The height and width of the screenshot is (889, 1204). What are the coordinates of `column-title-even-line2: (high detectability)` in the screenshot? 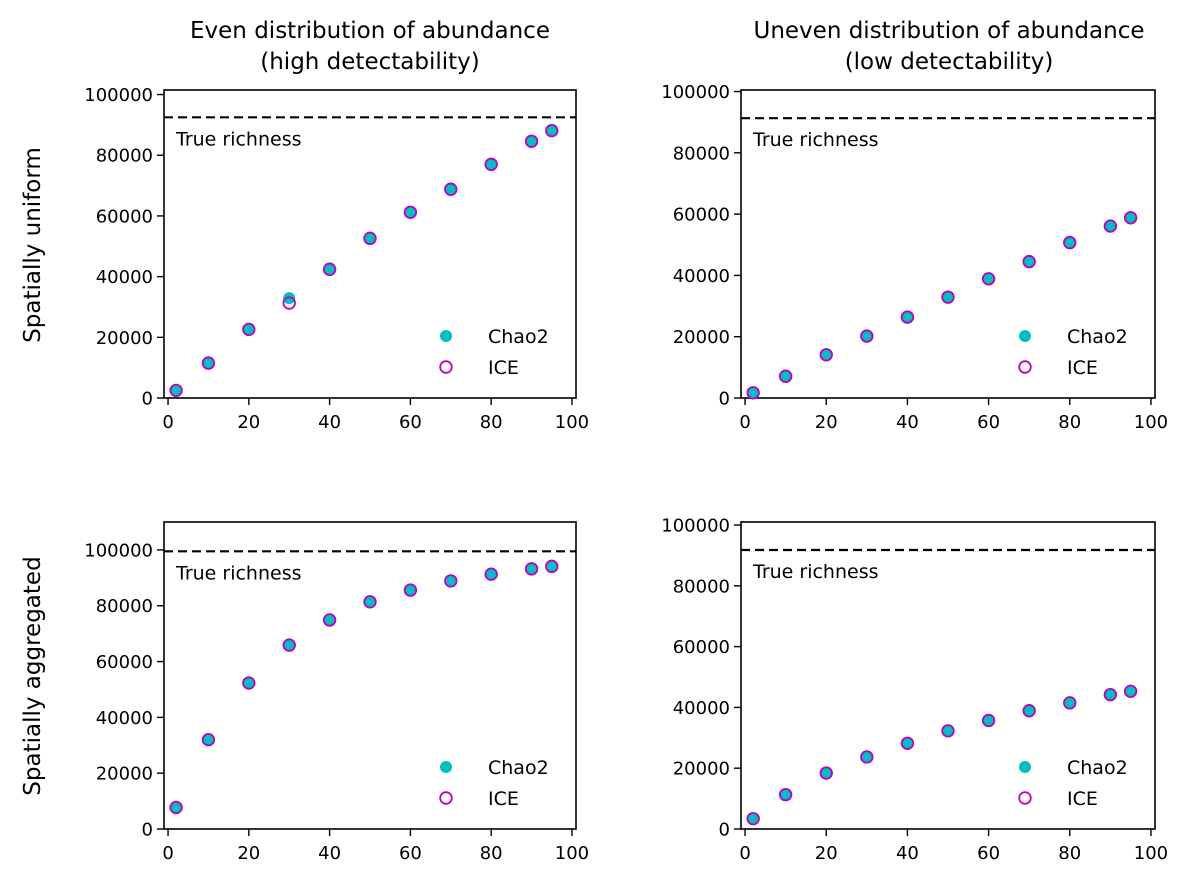 It's located at (370, 62).